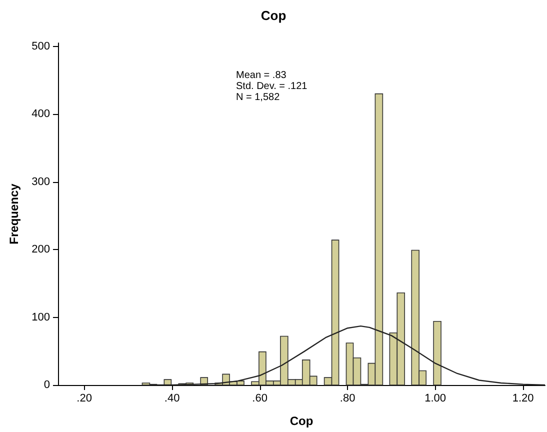 This screenshot has width=547, height=432. What do you see at coordinates (172, 398) in the screenshot?
I see `x-tick-label: .40` at bounding box center [172, 398].